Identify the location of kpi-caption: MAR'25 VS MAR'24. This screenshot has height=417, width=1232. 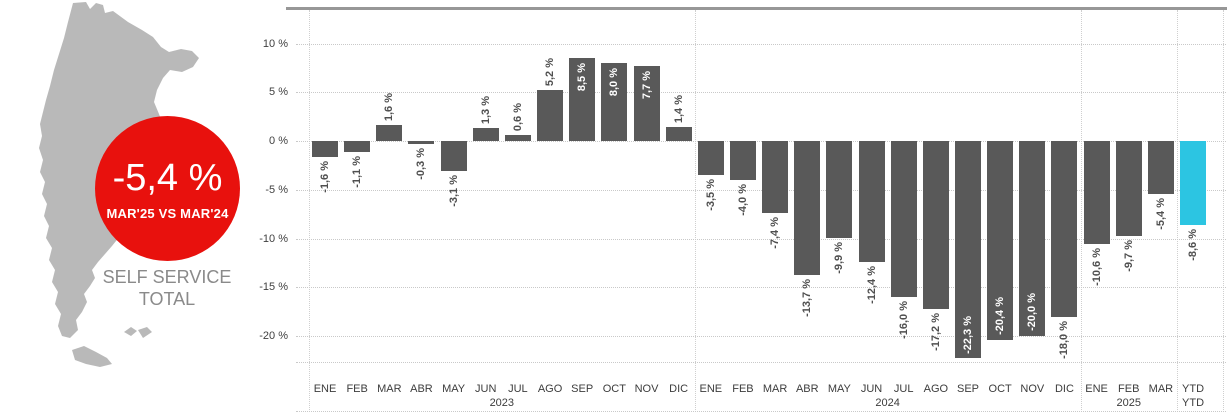
(167, 213).